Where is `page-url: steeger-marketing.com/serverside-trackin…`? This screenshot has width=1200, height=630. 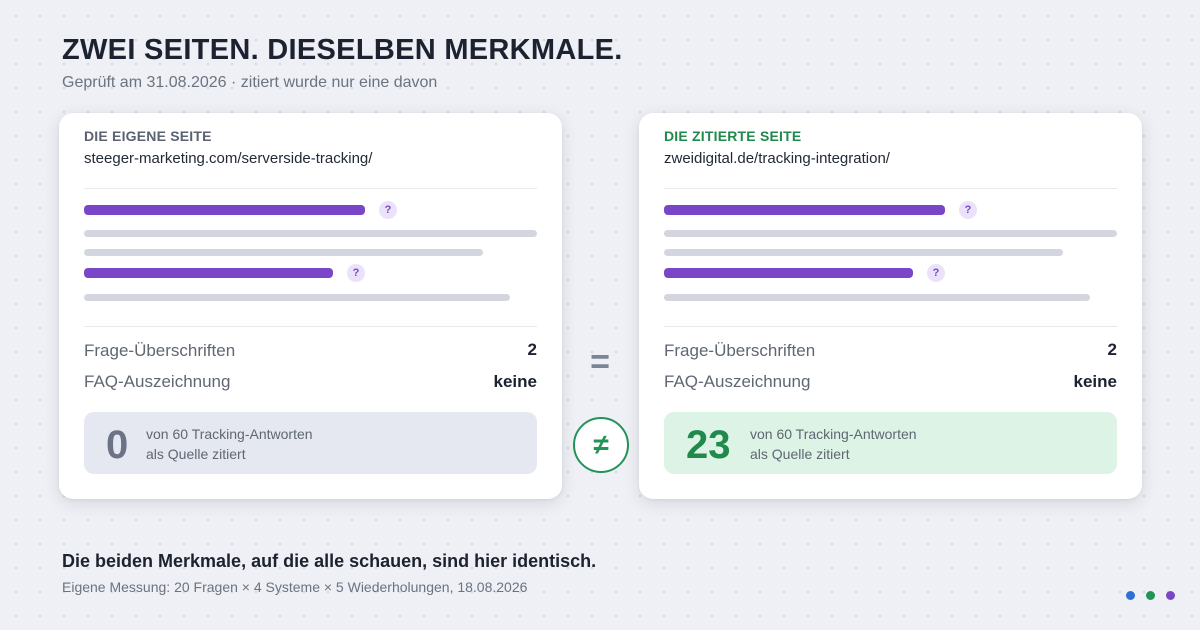
page-url: steeger-marketing.com/serverside-trackin… is located at coordinates (228, 158).